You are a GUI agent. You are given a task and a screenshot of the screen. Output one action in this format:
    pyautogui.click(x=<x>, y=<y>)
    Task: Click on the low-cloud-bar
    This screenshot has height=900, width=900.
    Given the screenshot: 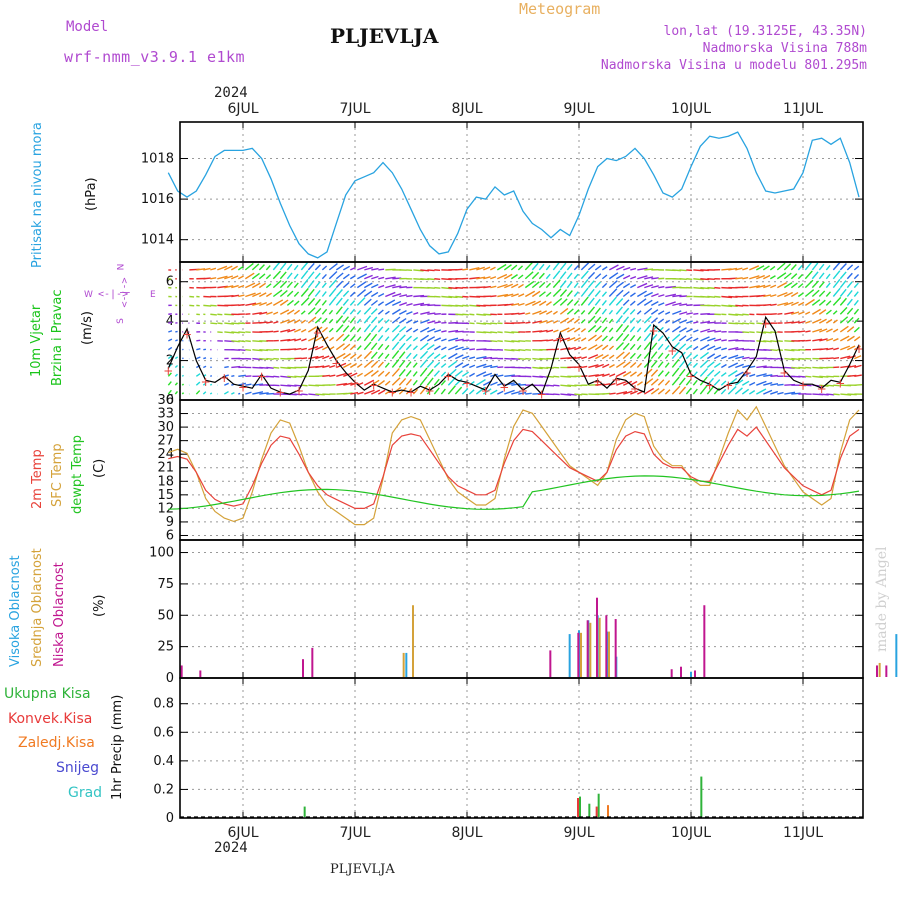 What is the action you would take?
    pyautogui.click(x=615, y=648)
    